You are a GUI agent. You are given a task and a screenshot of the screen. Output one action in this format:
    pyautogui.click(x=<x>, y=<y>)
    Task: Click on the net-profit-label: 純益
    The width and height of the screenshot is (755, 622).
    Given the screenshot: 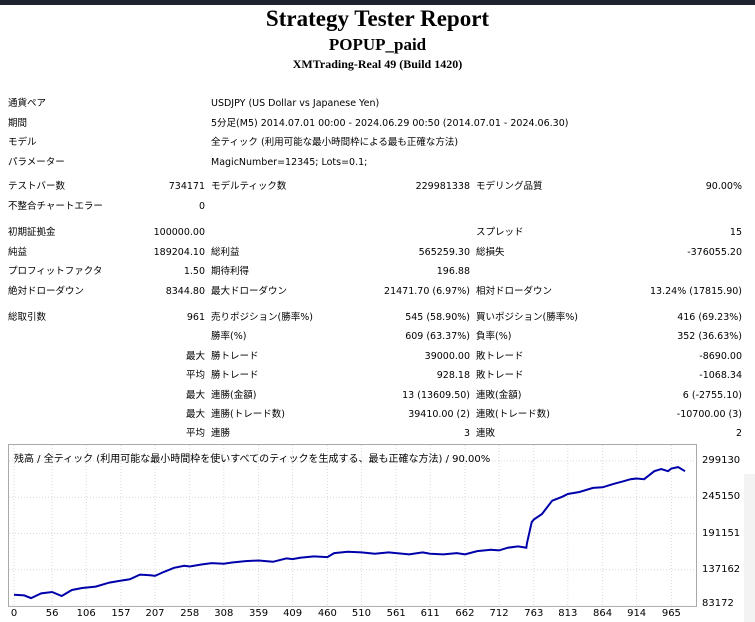 What is the action you would take?
    pyautogui.click(x=18, y=252)
    